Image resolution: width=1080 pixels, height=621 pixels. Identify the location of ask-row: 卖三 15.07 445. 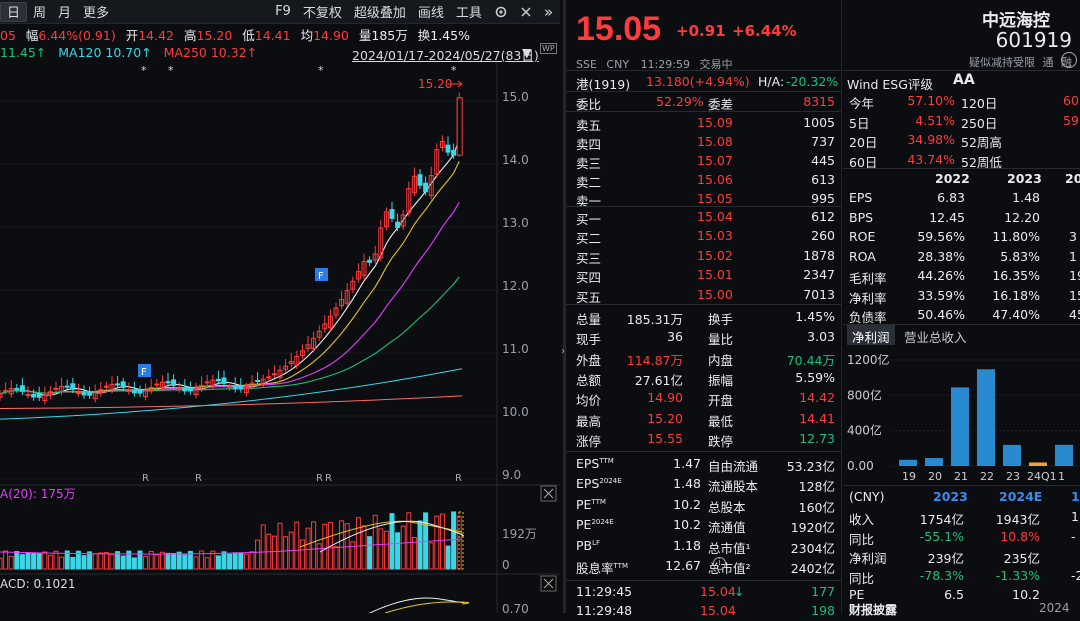
(703, 161).